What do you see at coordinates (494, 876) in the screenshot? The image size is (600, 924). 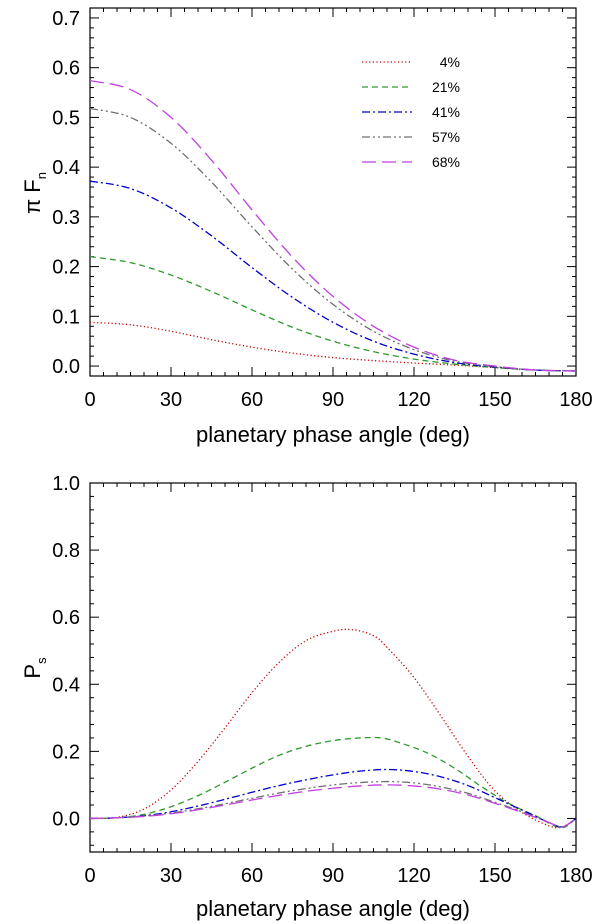 I see `panel-bottom-xtick-label: 150` at bounding box center [494, 876].